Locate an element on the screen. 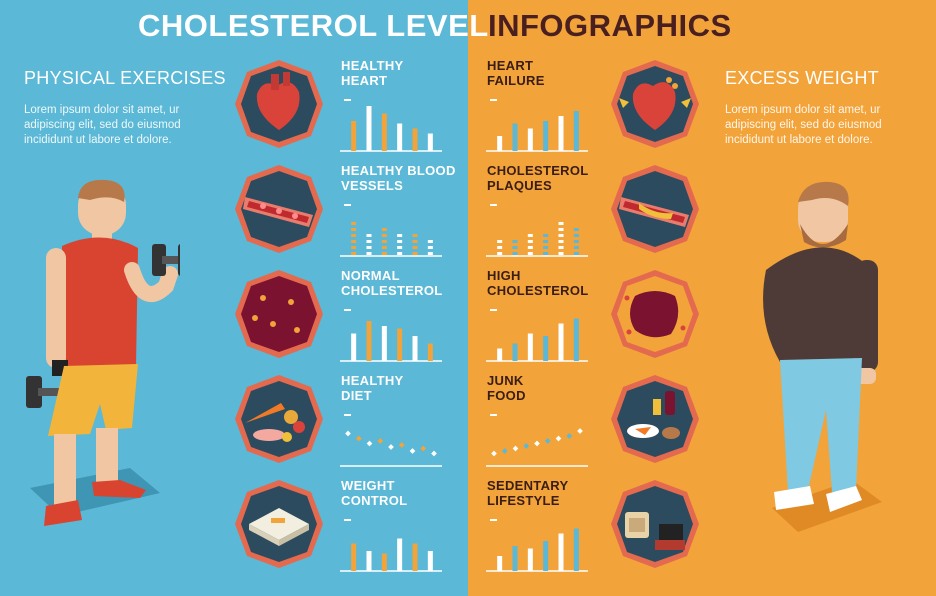 The height and width of the screenshot is (596, 936). healthy-diet-circle is located at coordinates (279, 419).